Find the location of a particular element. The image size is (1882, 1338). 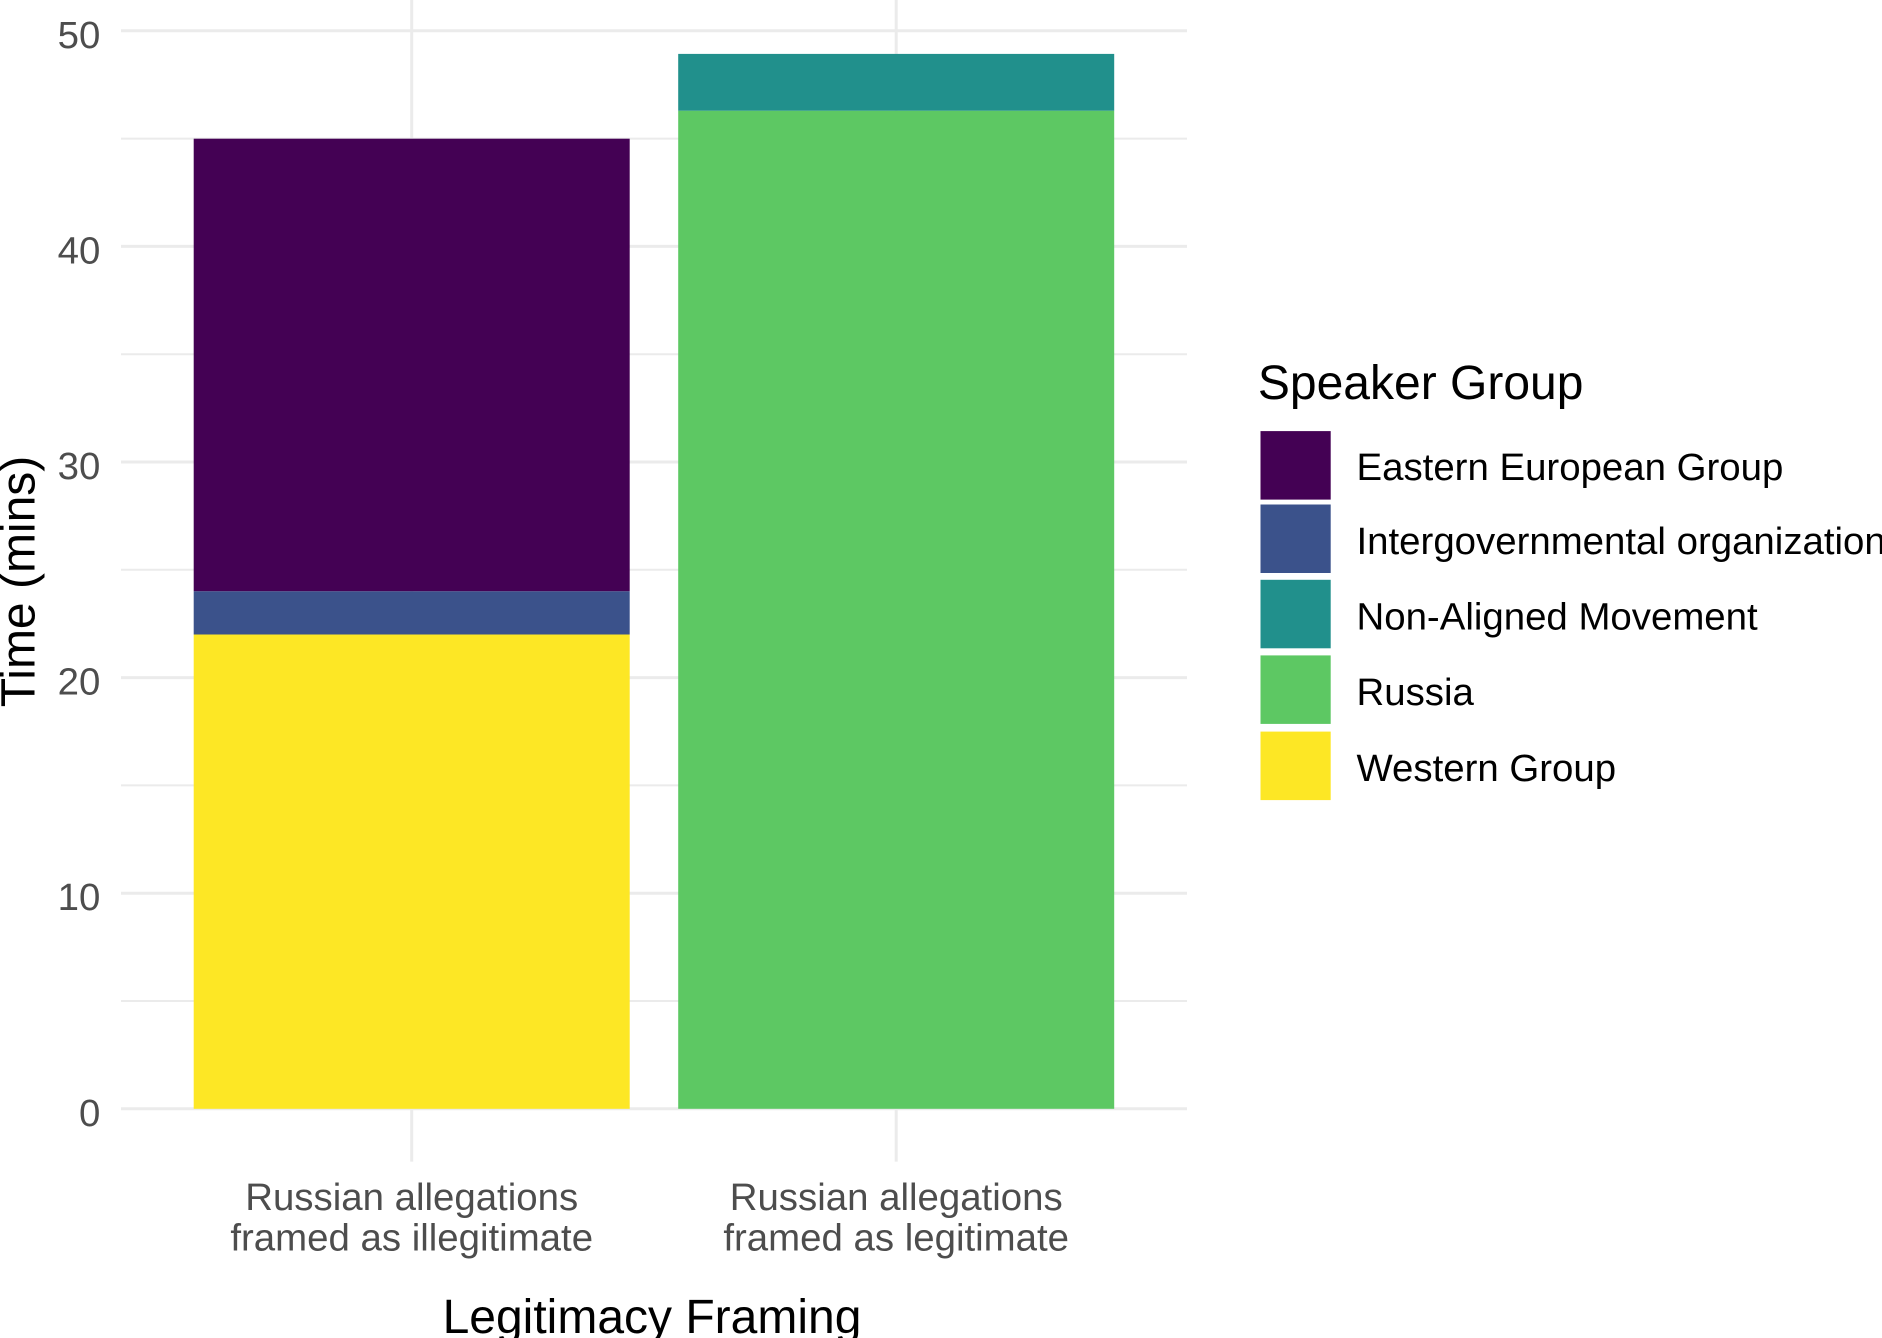

svg-text: Western Group is located at coordinates (1487, 768).